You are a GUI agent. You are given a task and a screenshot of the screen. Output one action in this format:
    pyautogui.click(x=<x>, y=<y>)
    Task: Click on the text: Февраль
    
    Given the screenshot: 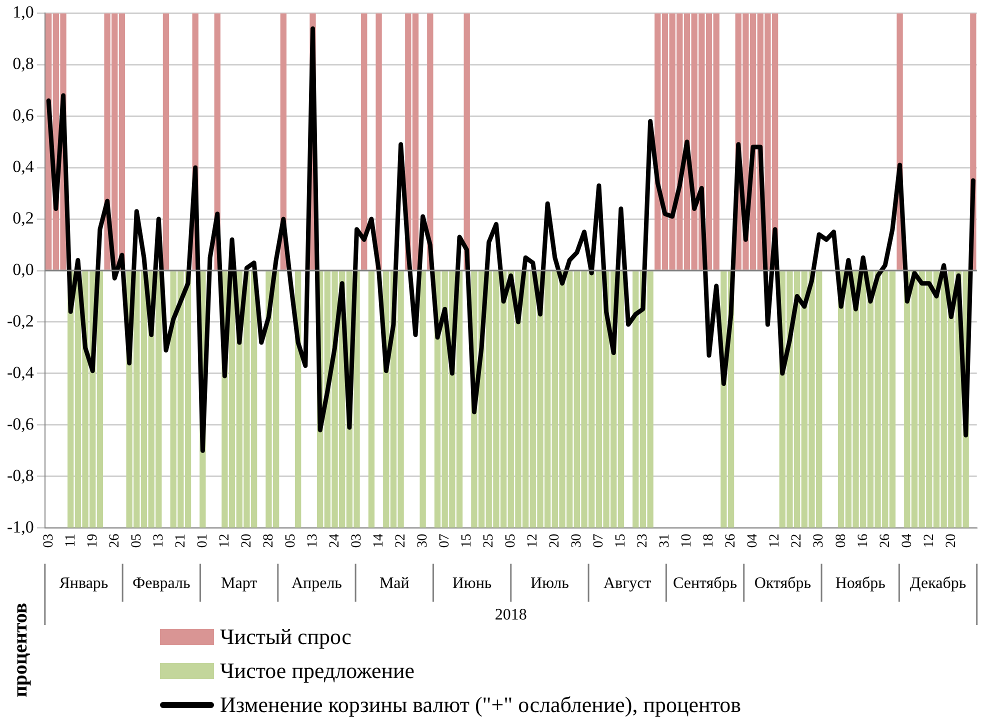 What is the action you would take?
    pyautogui.click(x=161, y=583)
    